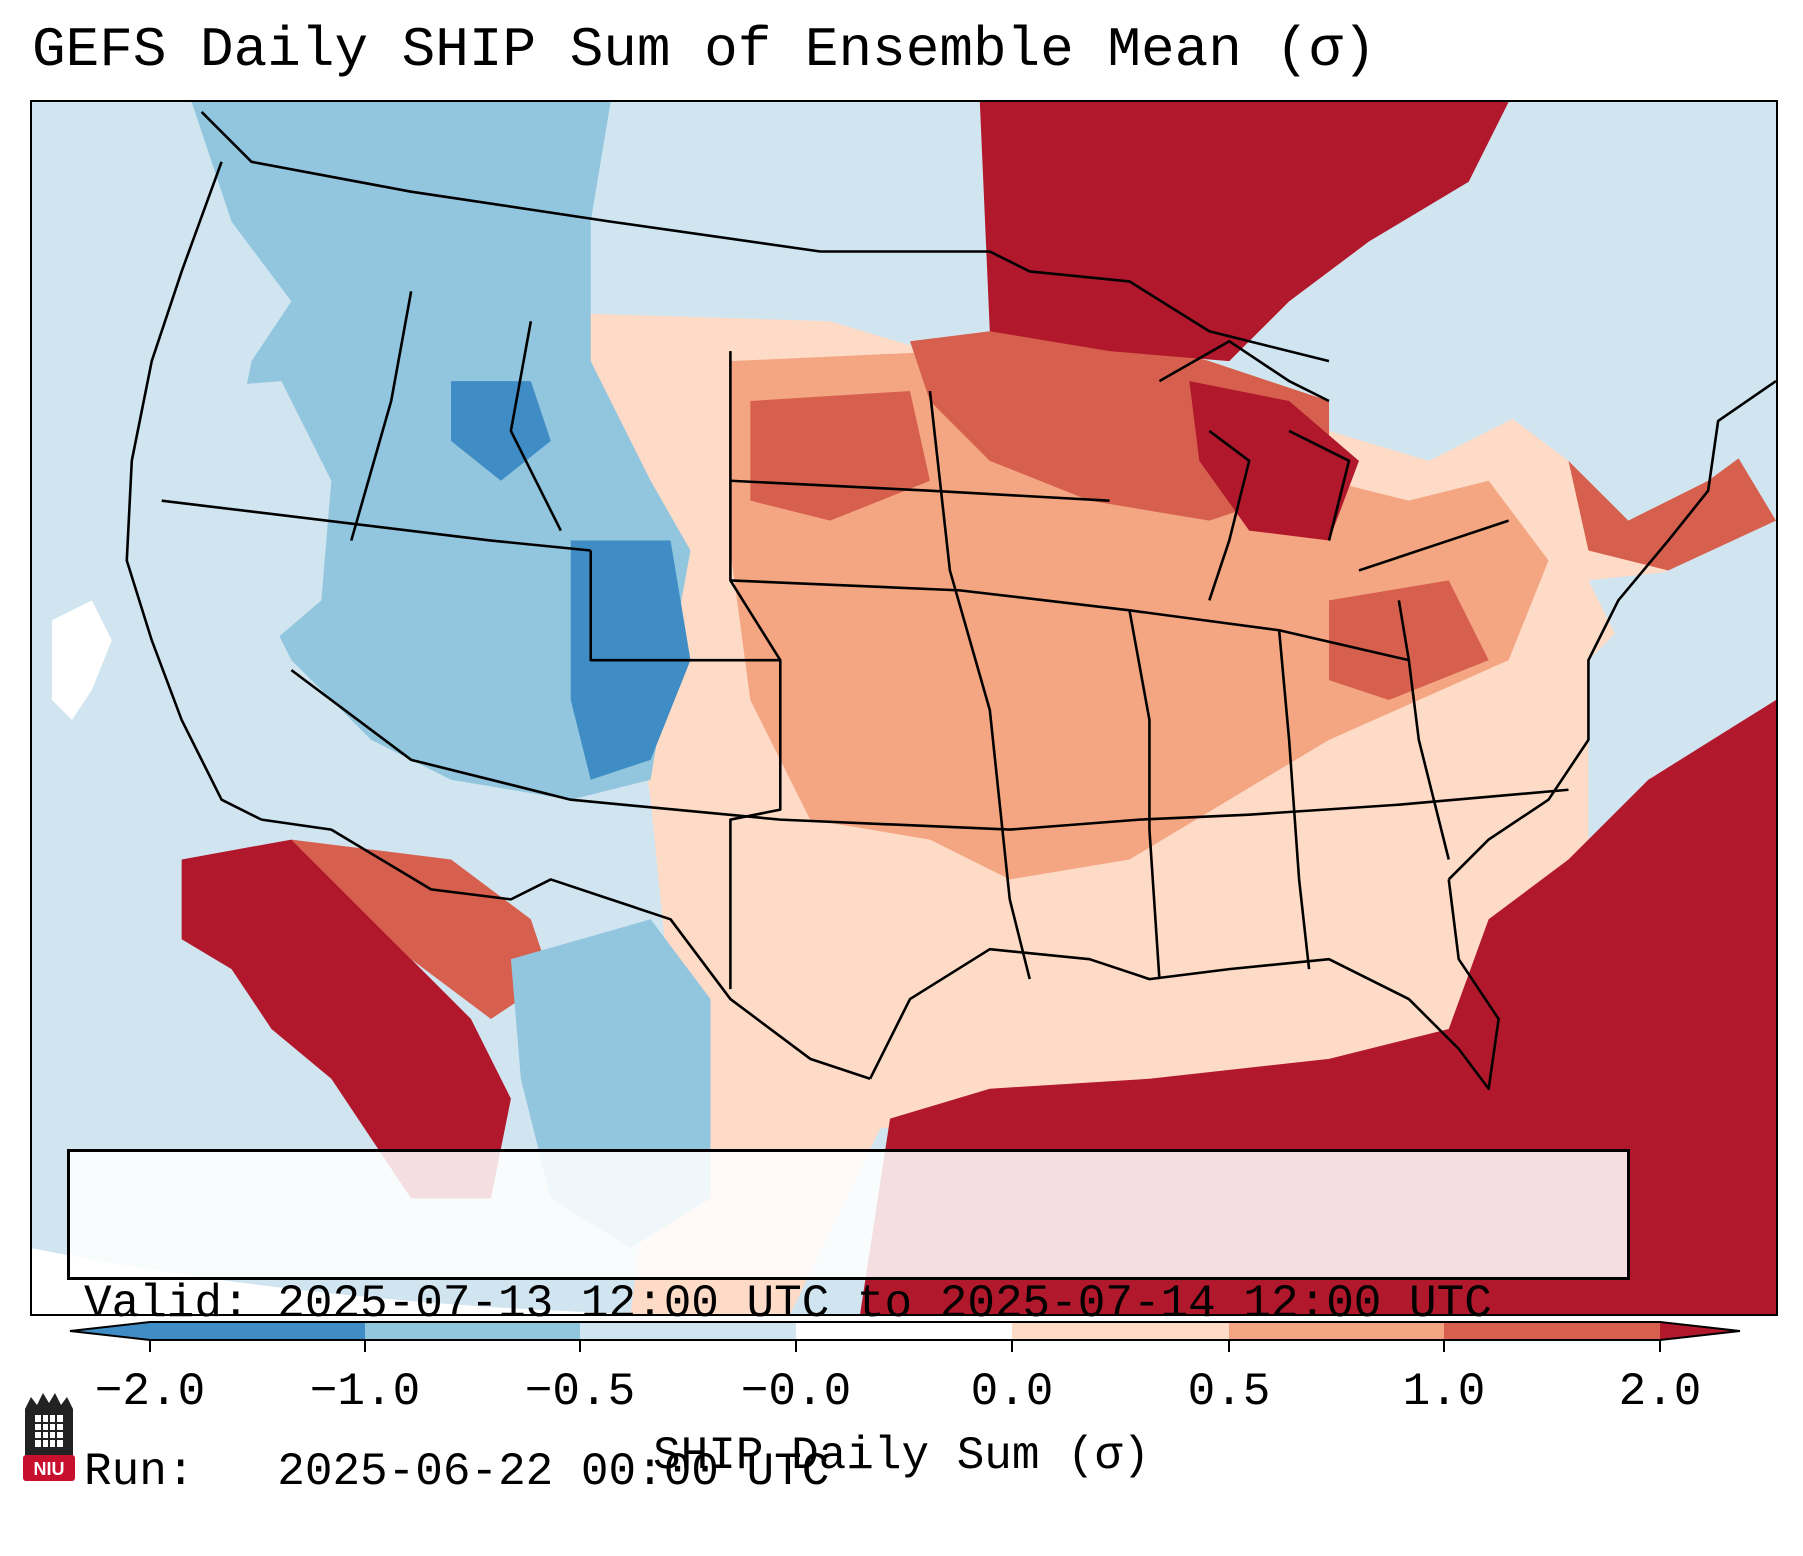 This screenshot has height=1556, width=1803. Describe the element at coordinates (346, 1019) in the screenshot. I see `anomaly-region-extreme-southwest` at that location.